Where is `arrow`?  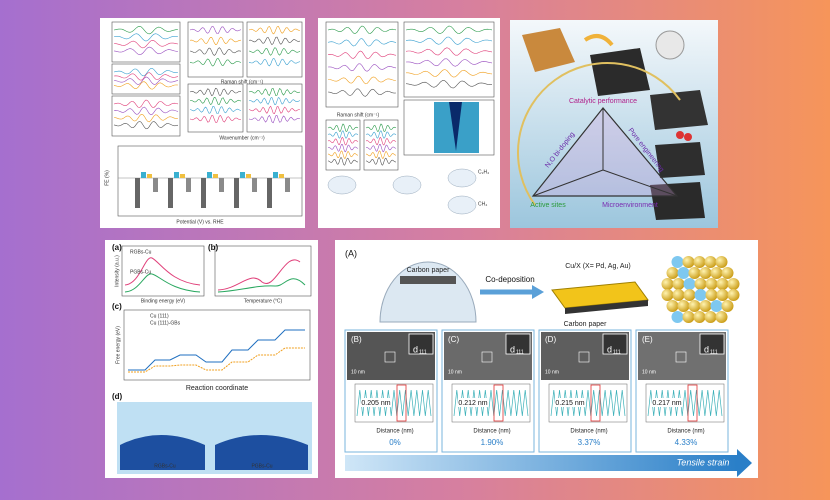
arrow is located at coordinates (598, 40).